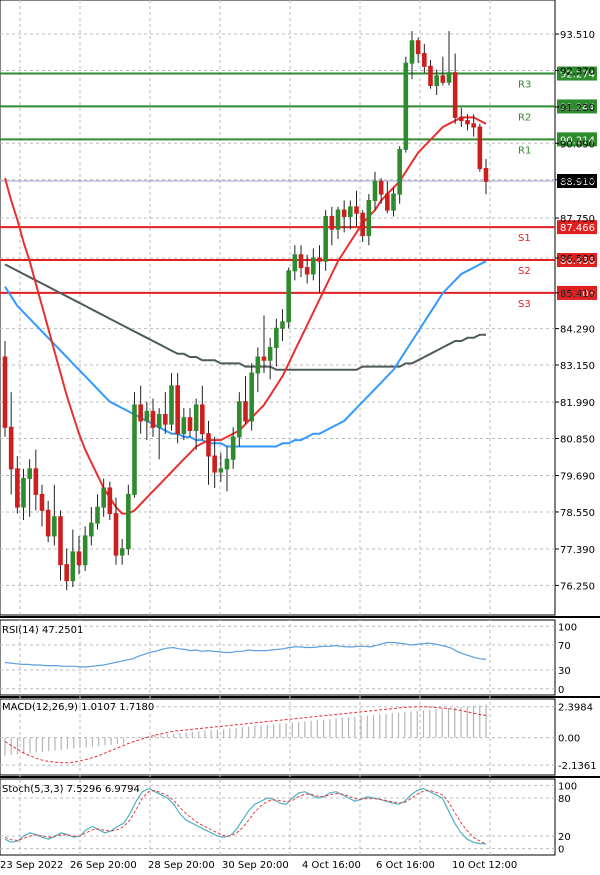 The image size is (600, 875). I want to click on stoch-tick-label: 20, so click(564, 837).